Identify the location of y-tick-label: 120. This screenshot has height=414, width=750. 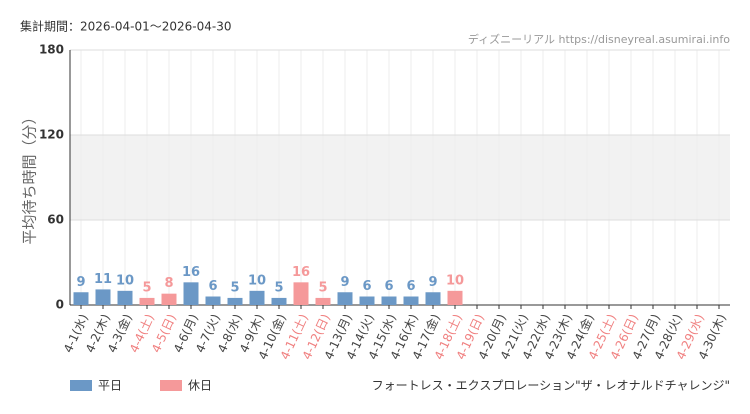
(51, 135).